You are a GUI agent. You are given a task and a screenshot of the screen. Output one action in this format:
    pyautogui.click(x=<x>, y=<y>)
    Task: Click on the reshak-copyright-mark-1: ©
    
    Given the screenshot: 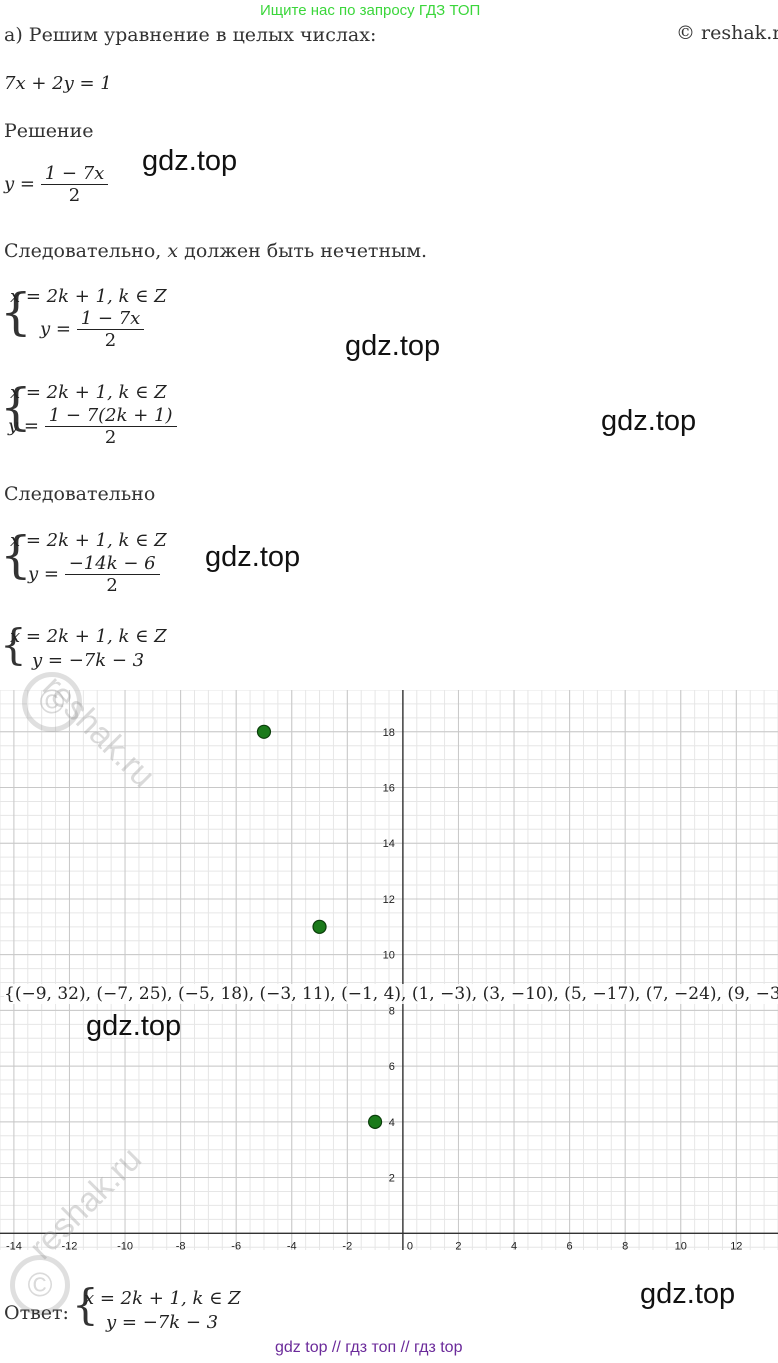 What is the action you would take?
    pyautogui.click(x=52, y=702)
    